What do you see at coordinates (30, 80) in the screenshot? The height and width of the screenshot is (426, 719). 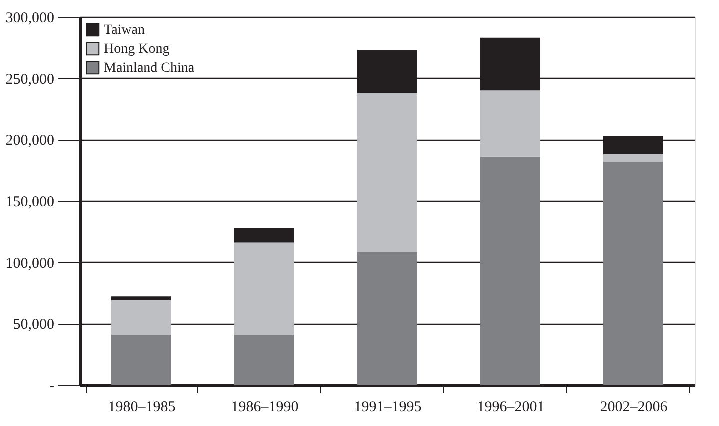 I see `y-tick-label: 250,000` at bounding box center [30, 80].